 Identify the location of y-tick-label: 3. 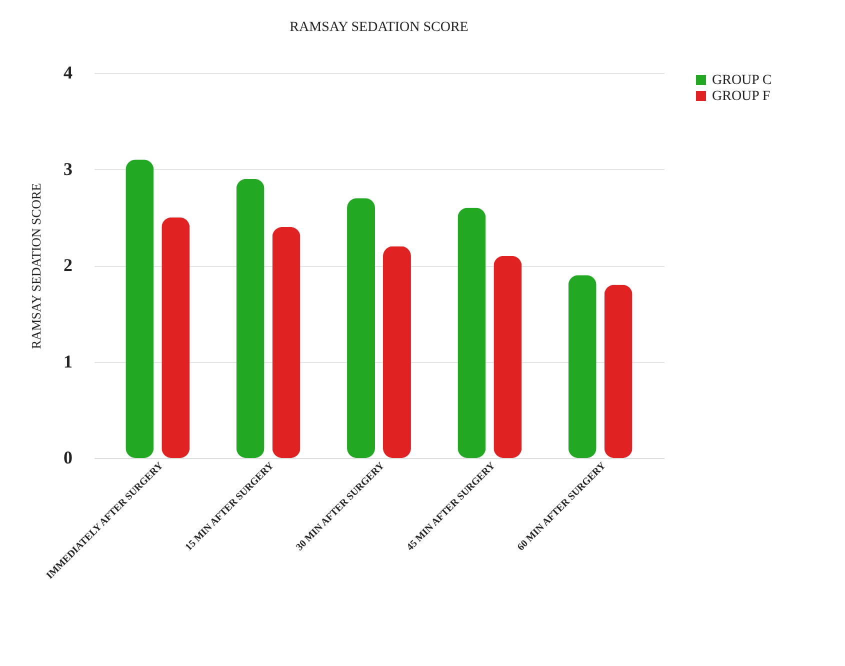
(68, 168).